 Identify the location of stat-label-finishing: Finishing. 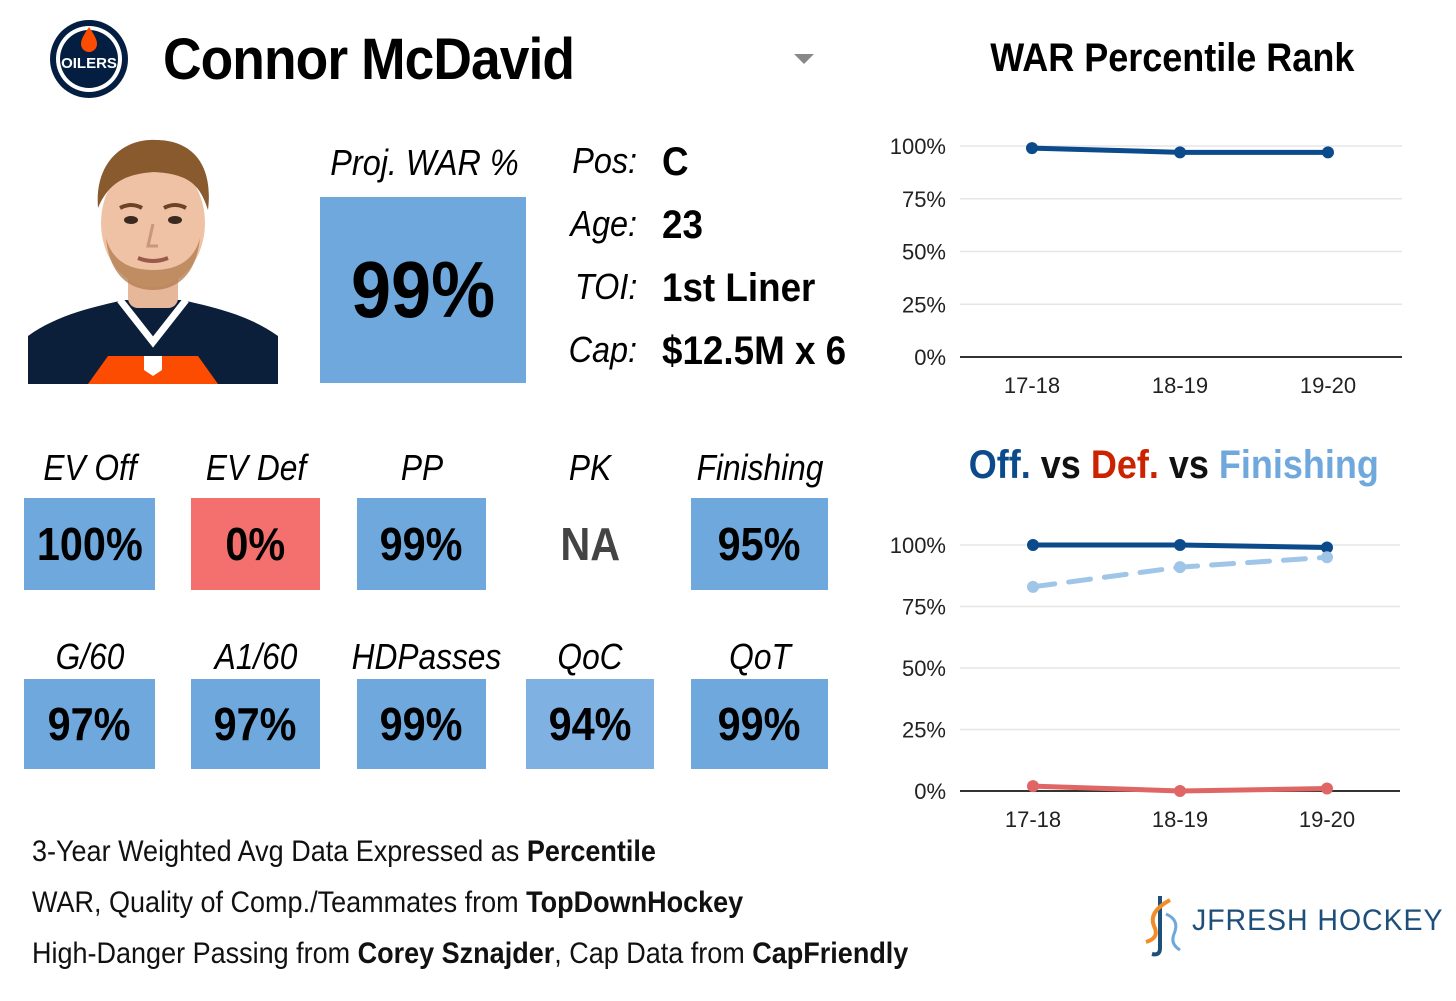
(760, 467).